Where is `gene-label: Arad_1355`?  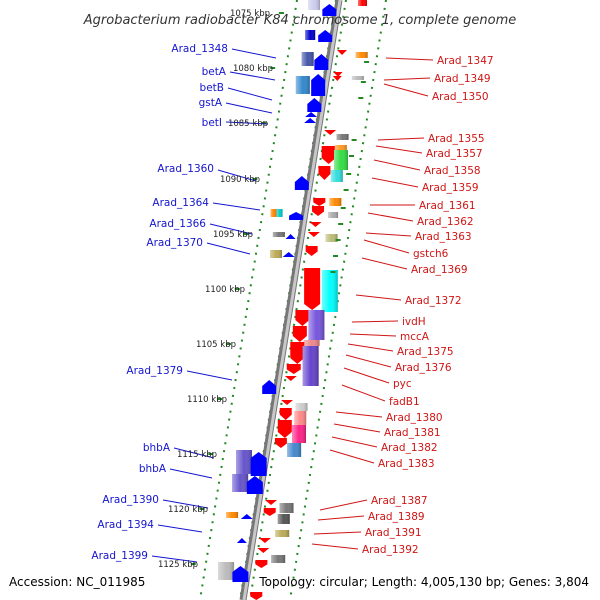
gene-label: Arad_1355 is located at coordinates (456, 139).